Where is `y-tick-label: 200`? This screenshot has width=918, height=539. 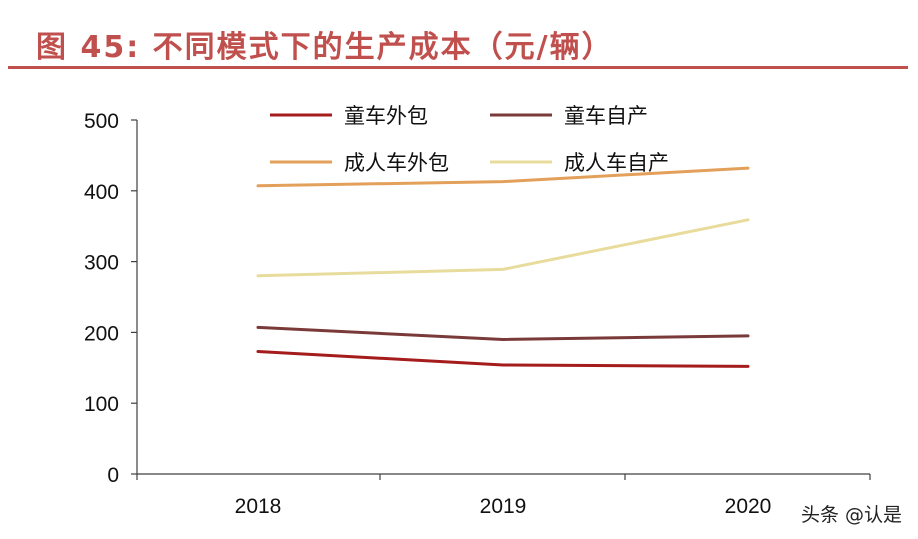
y-tick-label: 200 is located at coordinates (101, 333).